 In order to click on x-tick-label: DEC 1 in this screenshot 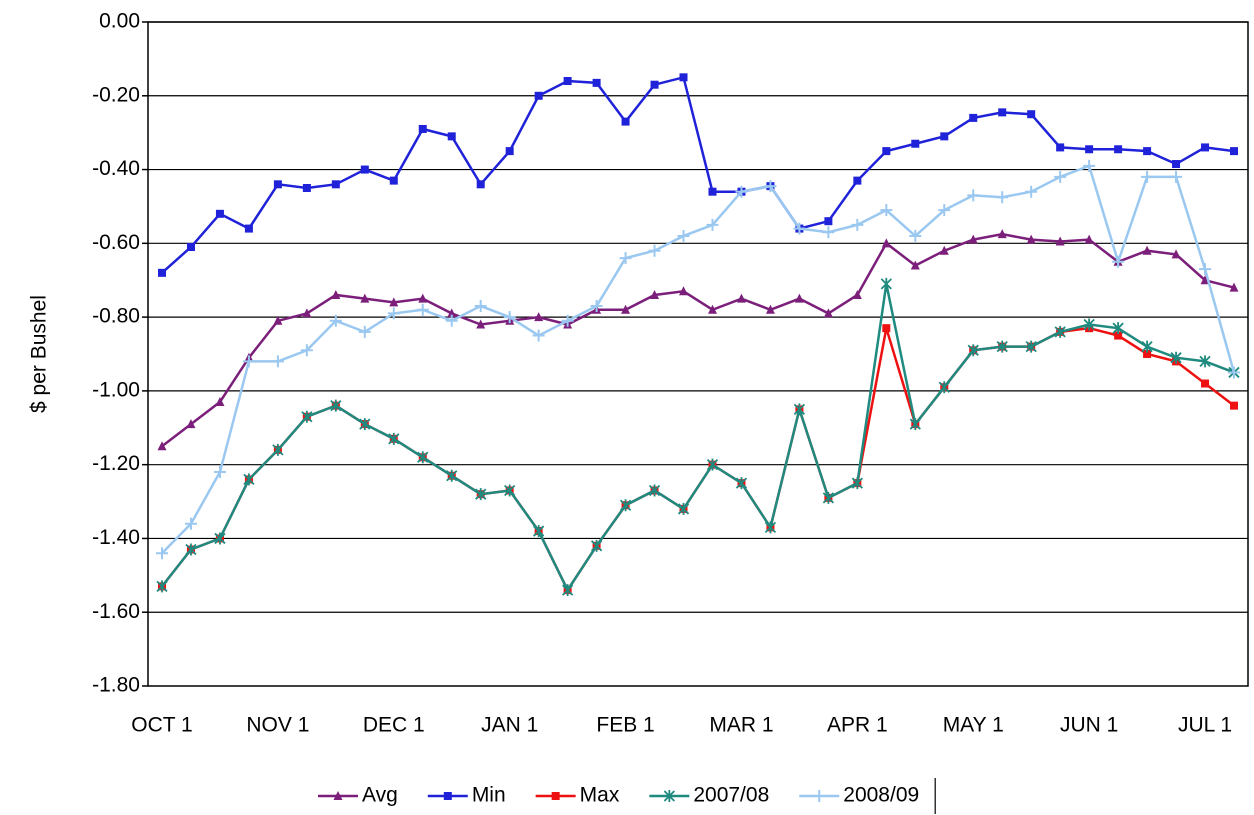, I will do `click(394, 725)`.